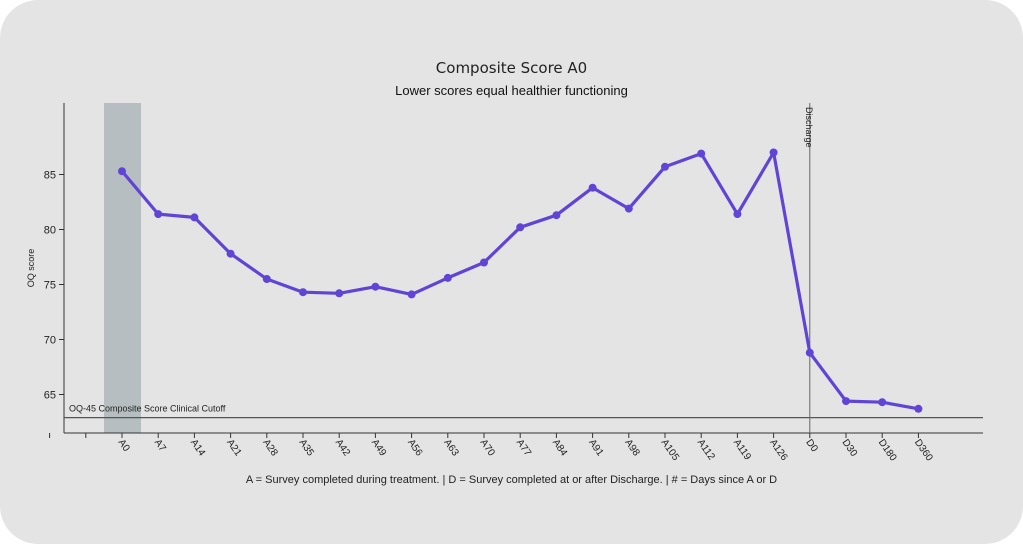 This screenshot has width=1023, height=544. Describe the element at coordinates (31, 268) in the screenshot. I see `y-axis-label: OQ score` at that location.